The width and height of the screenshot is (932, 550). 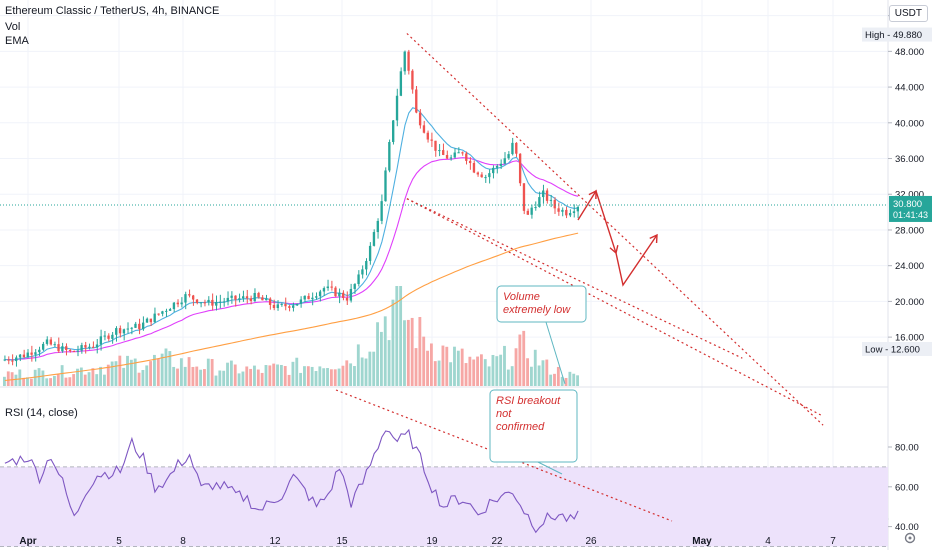 What do you see at coordinates (13, 27) in the screenshot?
I see `volume-indicator-label: Vol` at bounding box center [13, 27].